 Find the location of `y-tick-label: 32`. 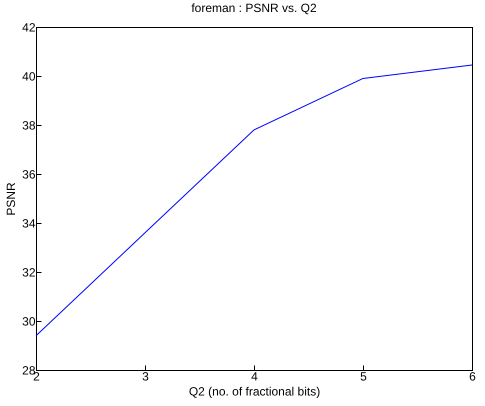

y-tick-label: 32 is located at coordinates (29, 273).